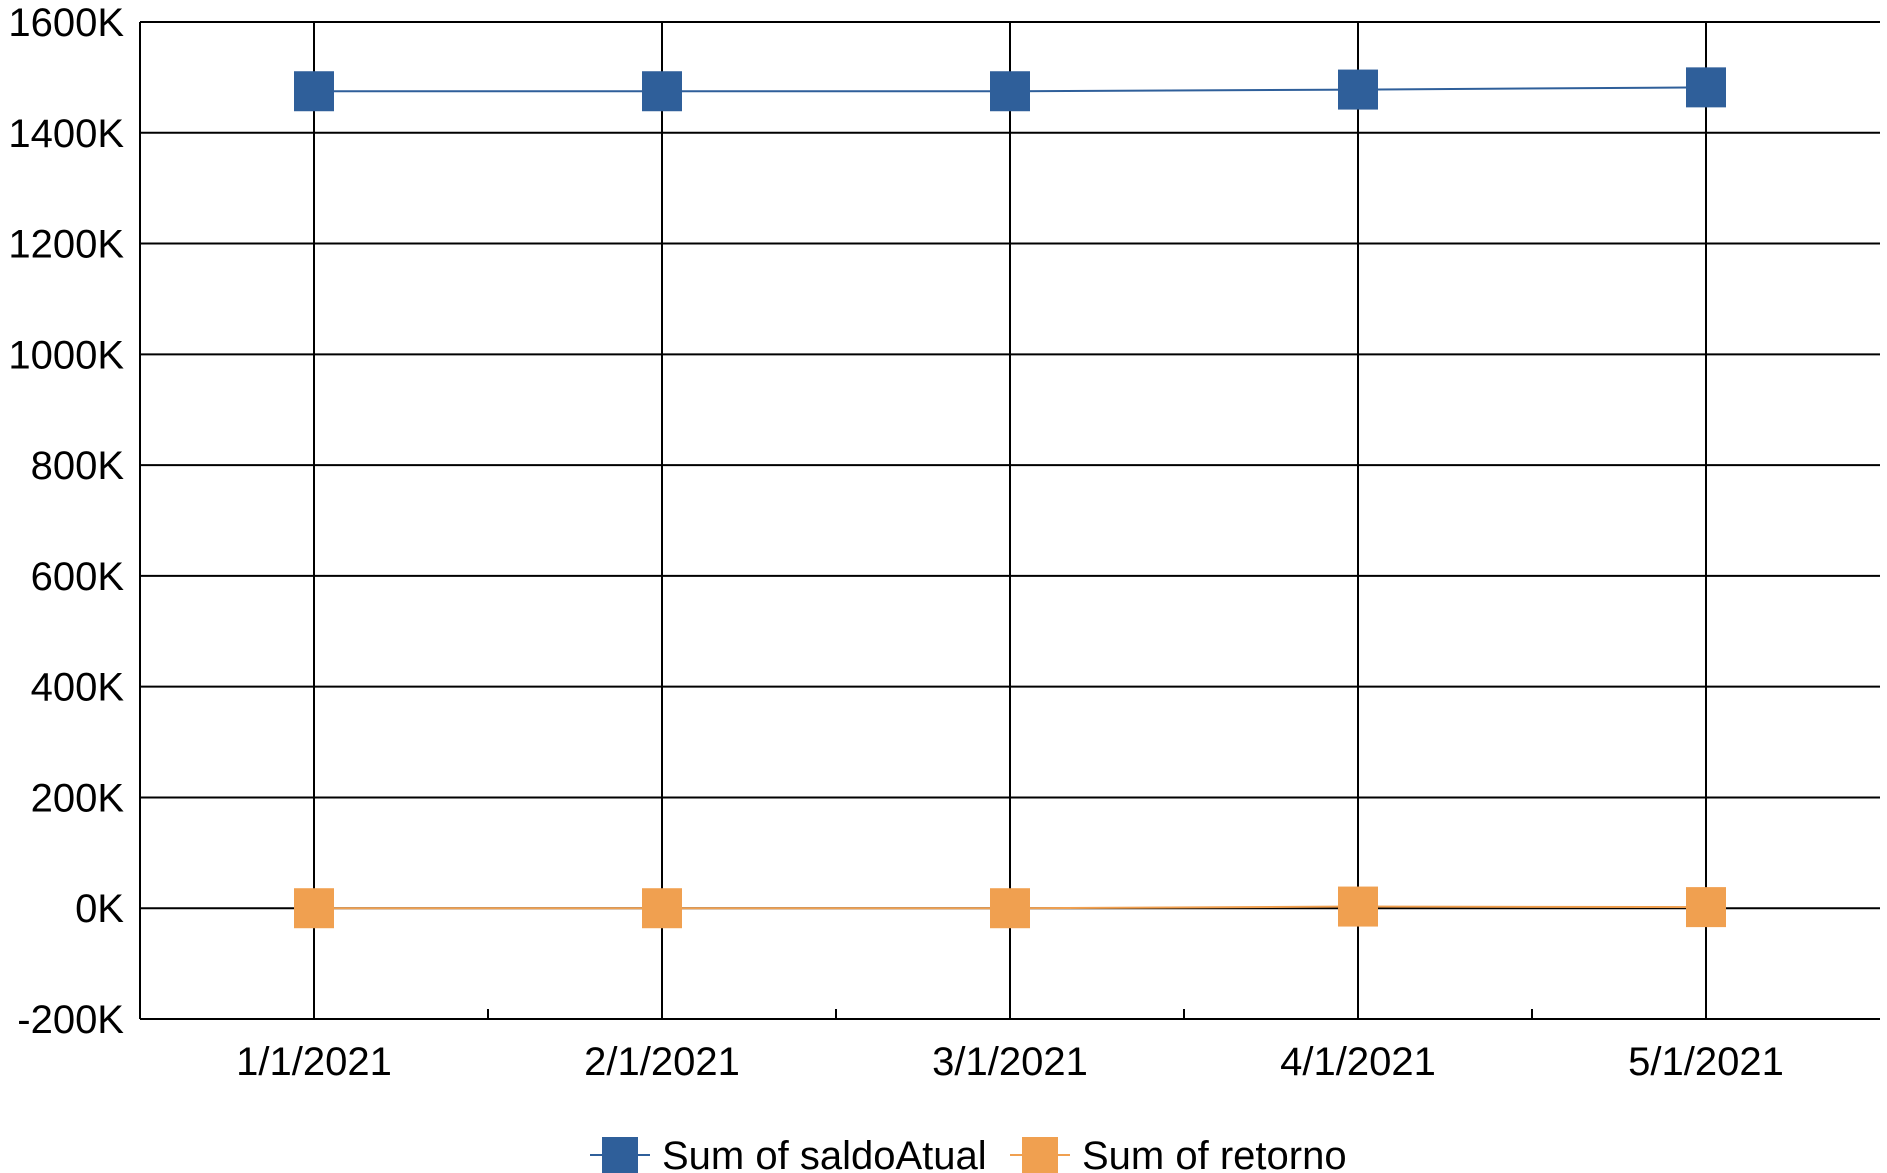 This screenshot has height=1173, width=1887. What do you see at coordinates (78, 466) in the screenshot?
I see `y-tick-label: 800K` at bounding box center [78, 466].